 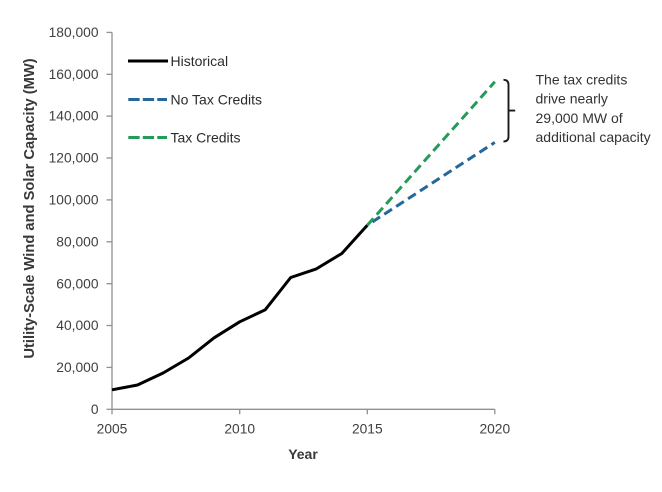 I want to click on svg-text: 80,000, so click(x=77, y=241).